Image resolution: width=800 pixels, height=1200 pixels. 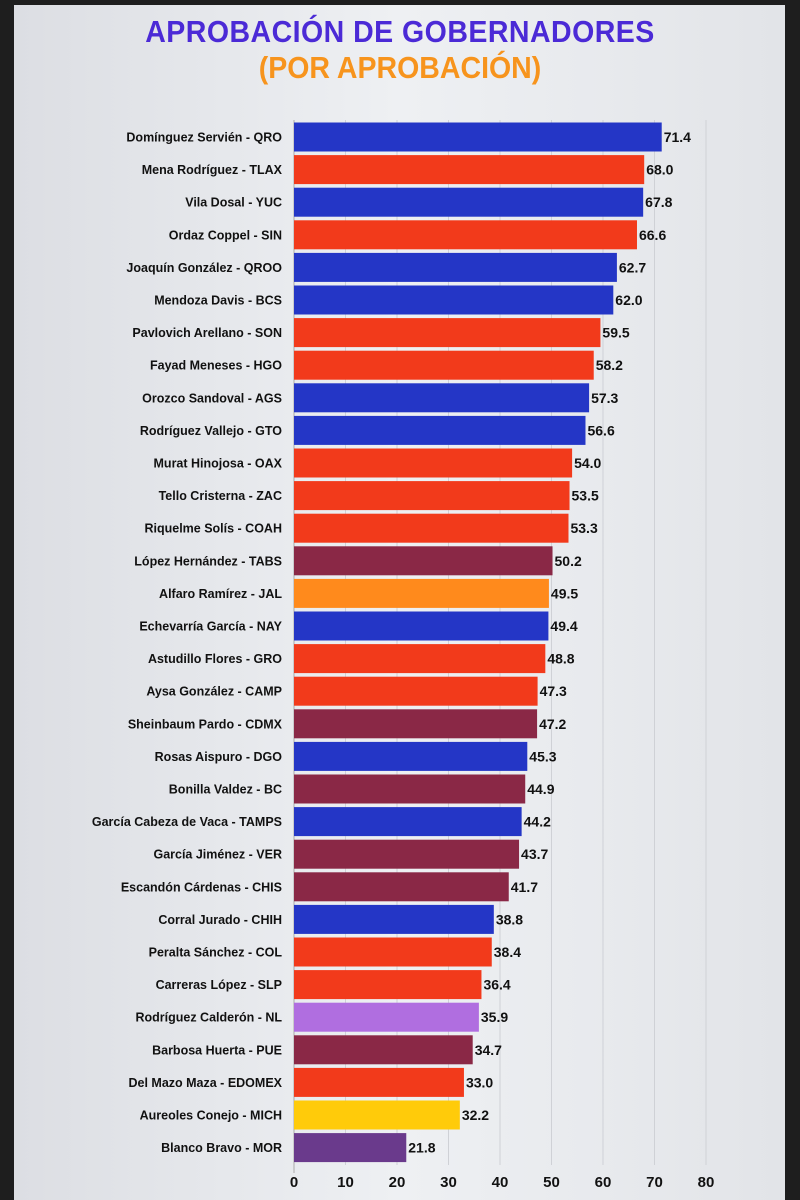 I want to click on chart-subtitle: (POR APROBACIÓN), so click(x=400, y=67).